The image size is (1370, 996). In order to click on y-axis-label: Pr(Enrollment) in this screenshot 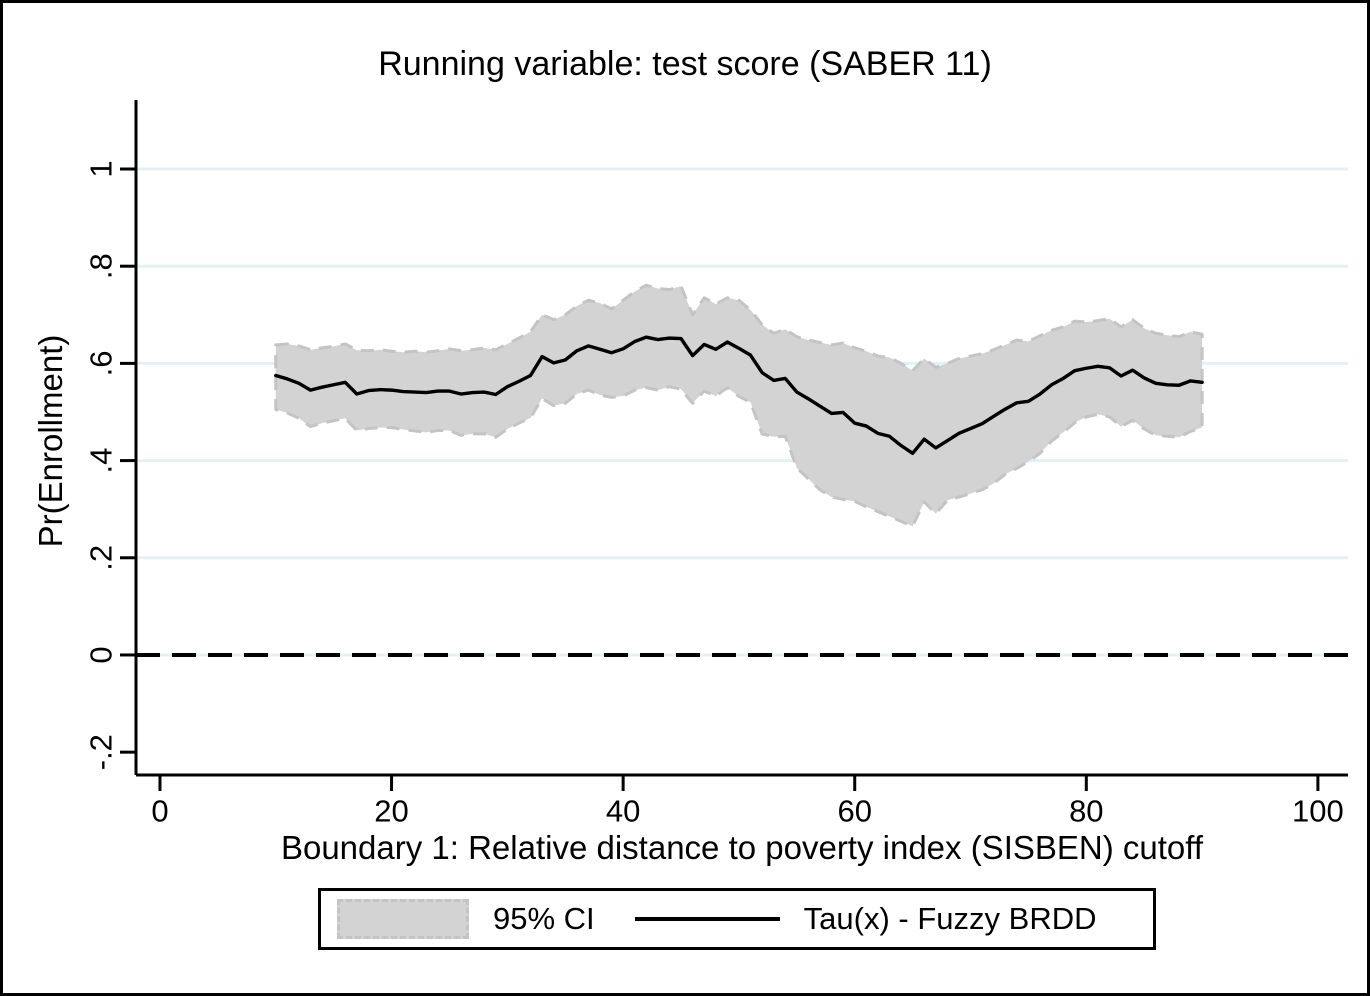, I will do `click(50, 441)`.